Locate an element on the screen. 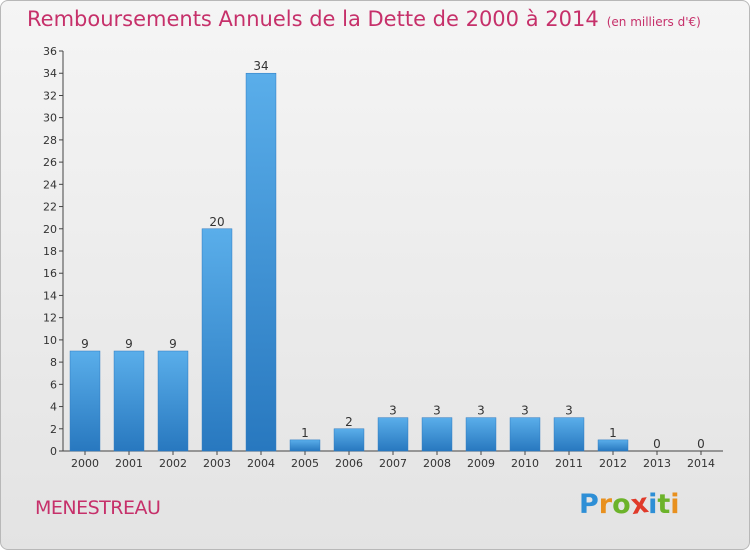 Image resolution: width=750 pixels, height=550 pixels. y-tick-label: 22 is located at coordinates (50, 207).